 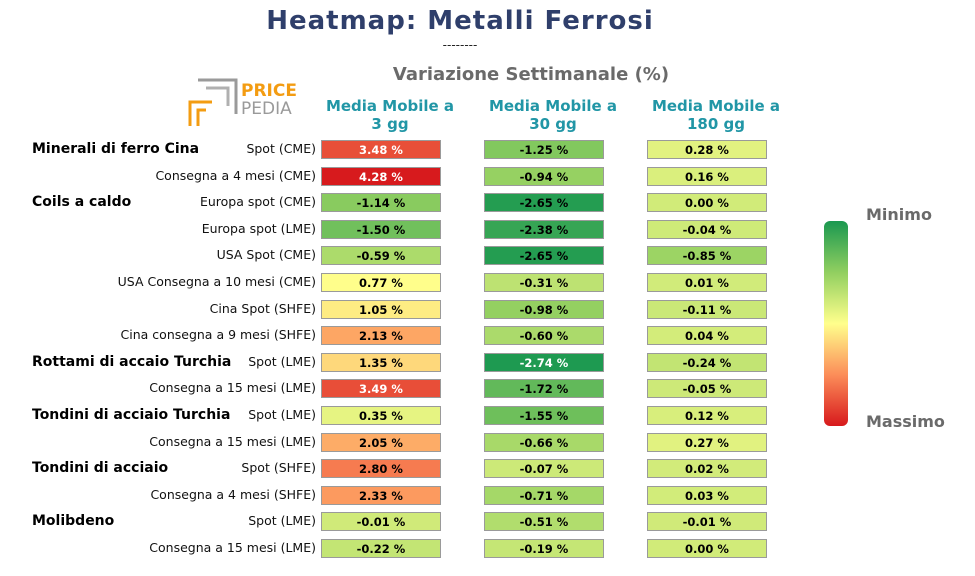 What do you see at coordinates (707, 229) in the screenshot?
I see `heatmap-cell: -0.04 %` at bounding box center [707, 229].